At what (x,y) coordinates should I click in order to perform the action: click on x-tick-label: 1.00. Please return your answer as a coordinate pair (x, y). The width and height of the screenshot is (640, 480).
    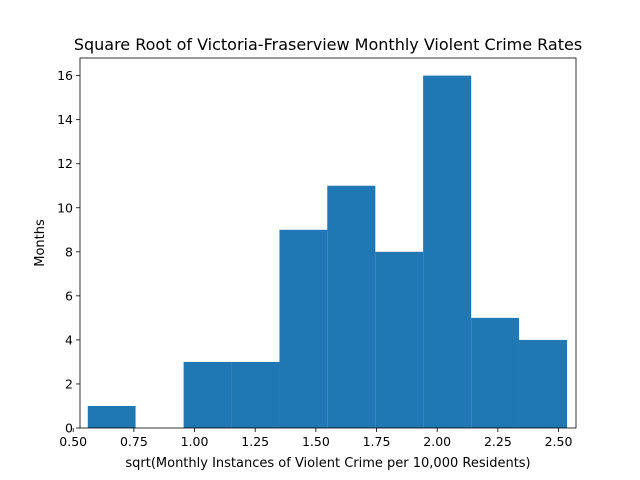
    Looking at the image, I should click on (195, 441).